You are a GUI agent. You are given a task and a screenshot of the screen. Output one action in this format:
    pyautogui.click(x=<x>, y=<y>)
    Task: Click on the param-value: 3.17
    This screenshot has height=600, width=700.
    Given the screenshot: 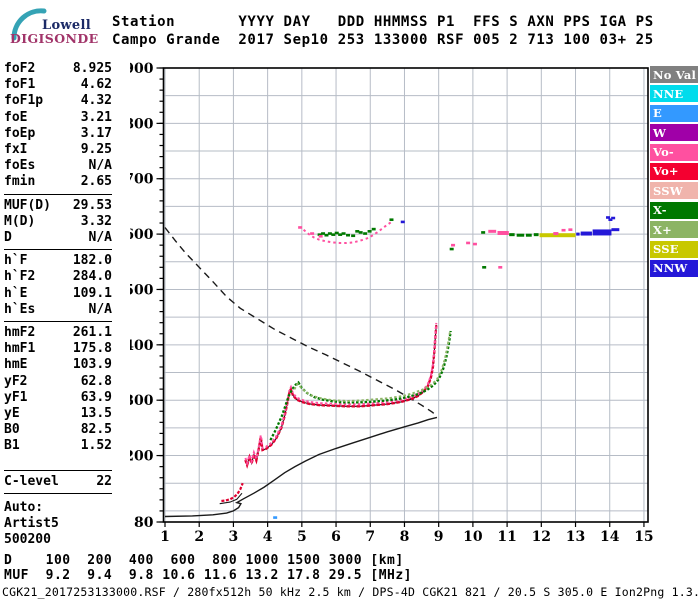 What is the action you would take?
    pyautogui.click(x=96, y=133)
    